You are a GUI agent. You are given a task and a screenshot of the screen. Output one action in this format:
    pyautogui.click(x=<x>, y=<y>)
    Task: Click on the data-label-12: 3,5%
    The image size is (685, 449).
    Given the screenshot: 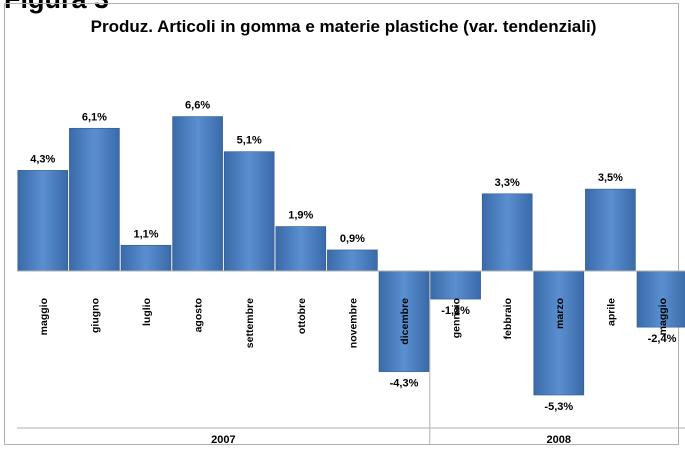 What is the action you would take?
    pyautogui.click(x=610, y=178)
    